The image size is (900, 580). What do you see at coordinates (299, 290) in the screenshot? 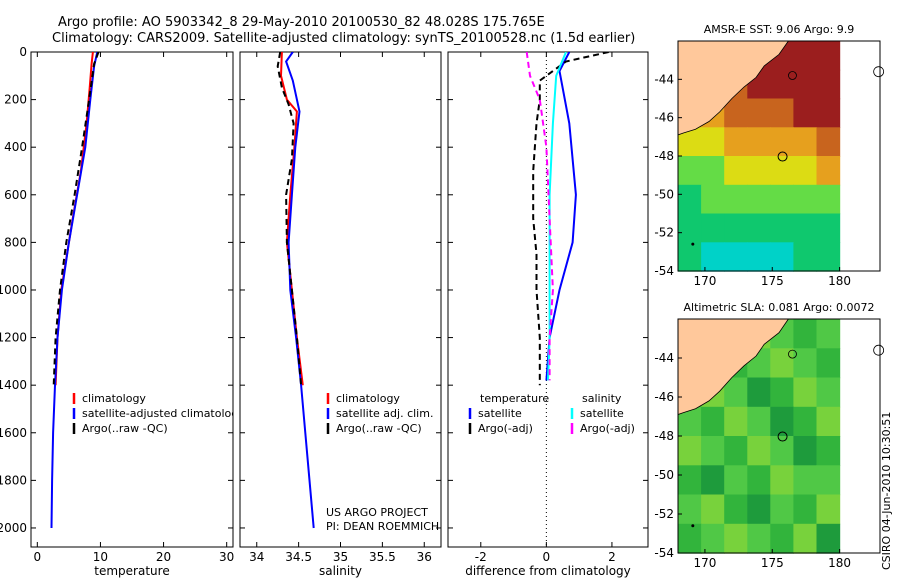
I see `series-line-satellite-adj-clim-` at bounding box center [299, 290].